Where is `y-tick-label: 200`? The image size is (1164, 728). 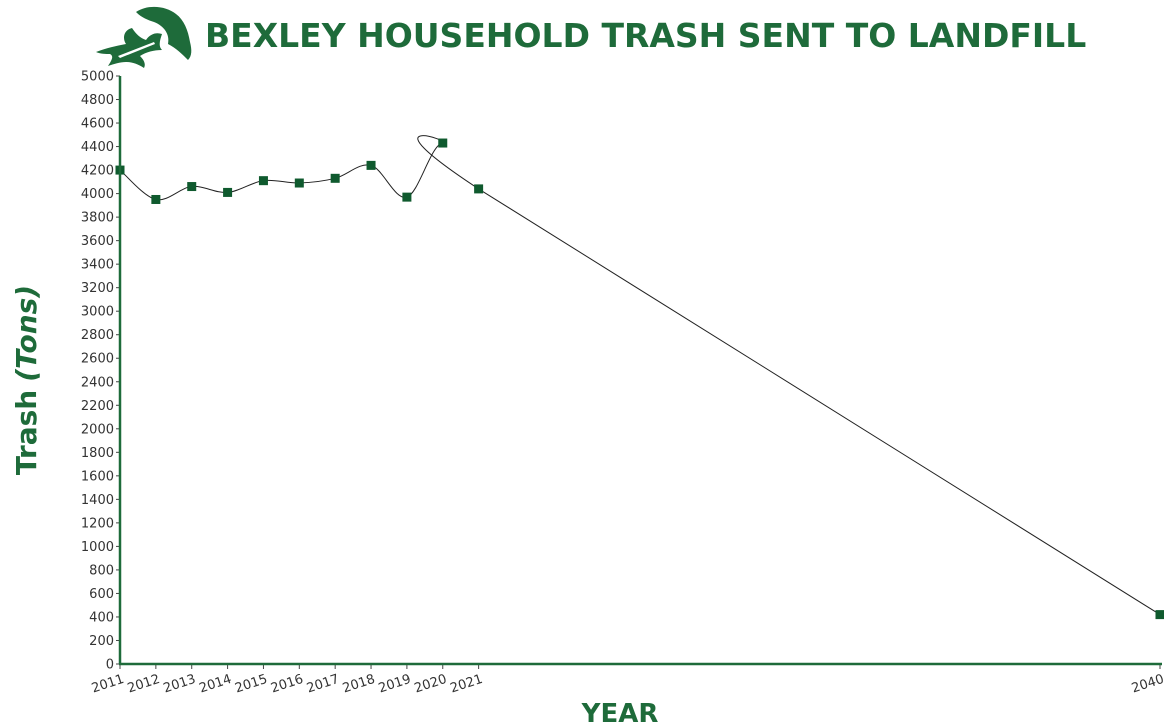
y-tick-label: 200 is located at coordinates (101, 641).